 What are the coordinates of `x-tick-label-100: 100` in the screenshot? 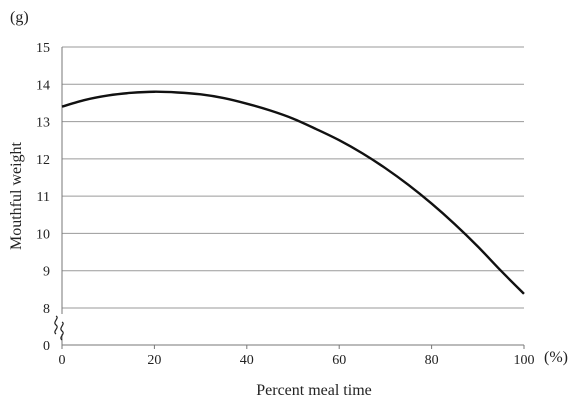 It's located at (524, 360).